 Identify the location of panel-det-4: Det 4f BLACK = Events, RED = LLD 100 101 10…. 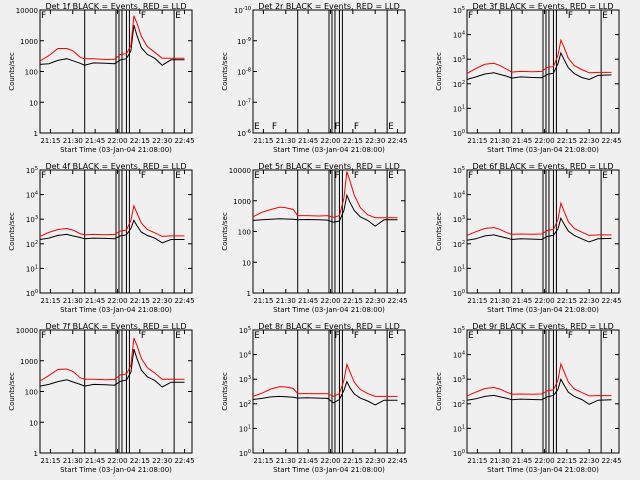
(101, 238).